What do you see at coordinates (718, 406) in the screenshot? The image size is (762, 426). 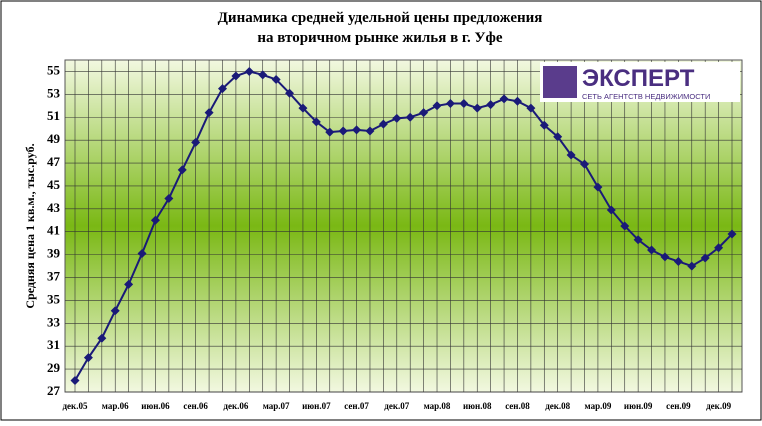 I see `x-tick-label: дек.09` at bounding box center [718, 406].